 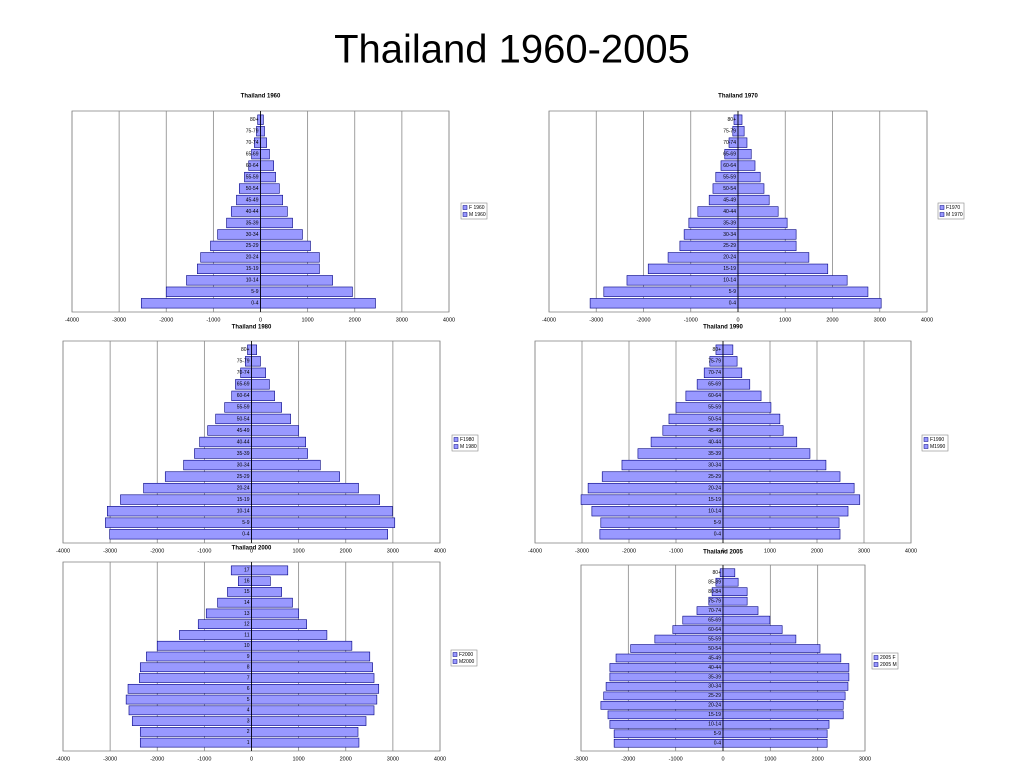 What do you see at coordinates (248, 711) in the screenshot?
I see `category-label: 4` at bounding box center [248, 711].